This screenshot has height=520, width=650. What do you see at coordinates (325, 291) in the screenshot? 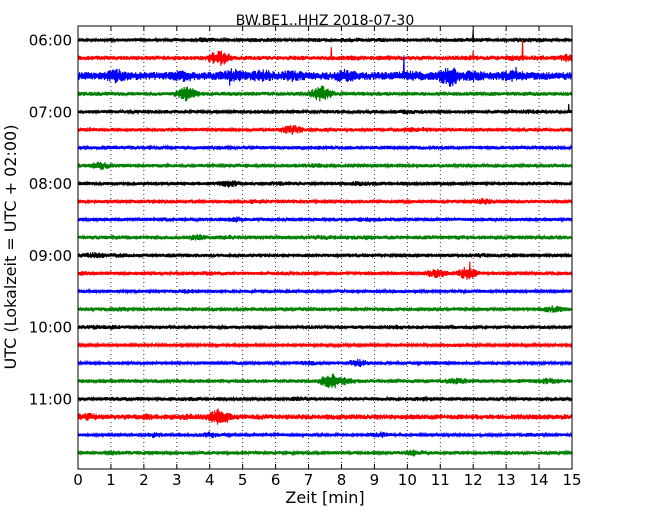
I see `trace-09:30` at bounding box center [325, 291].